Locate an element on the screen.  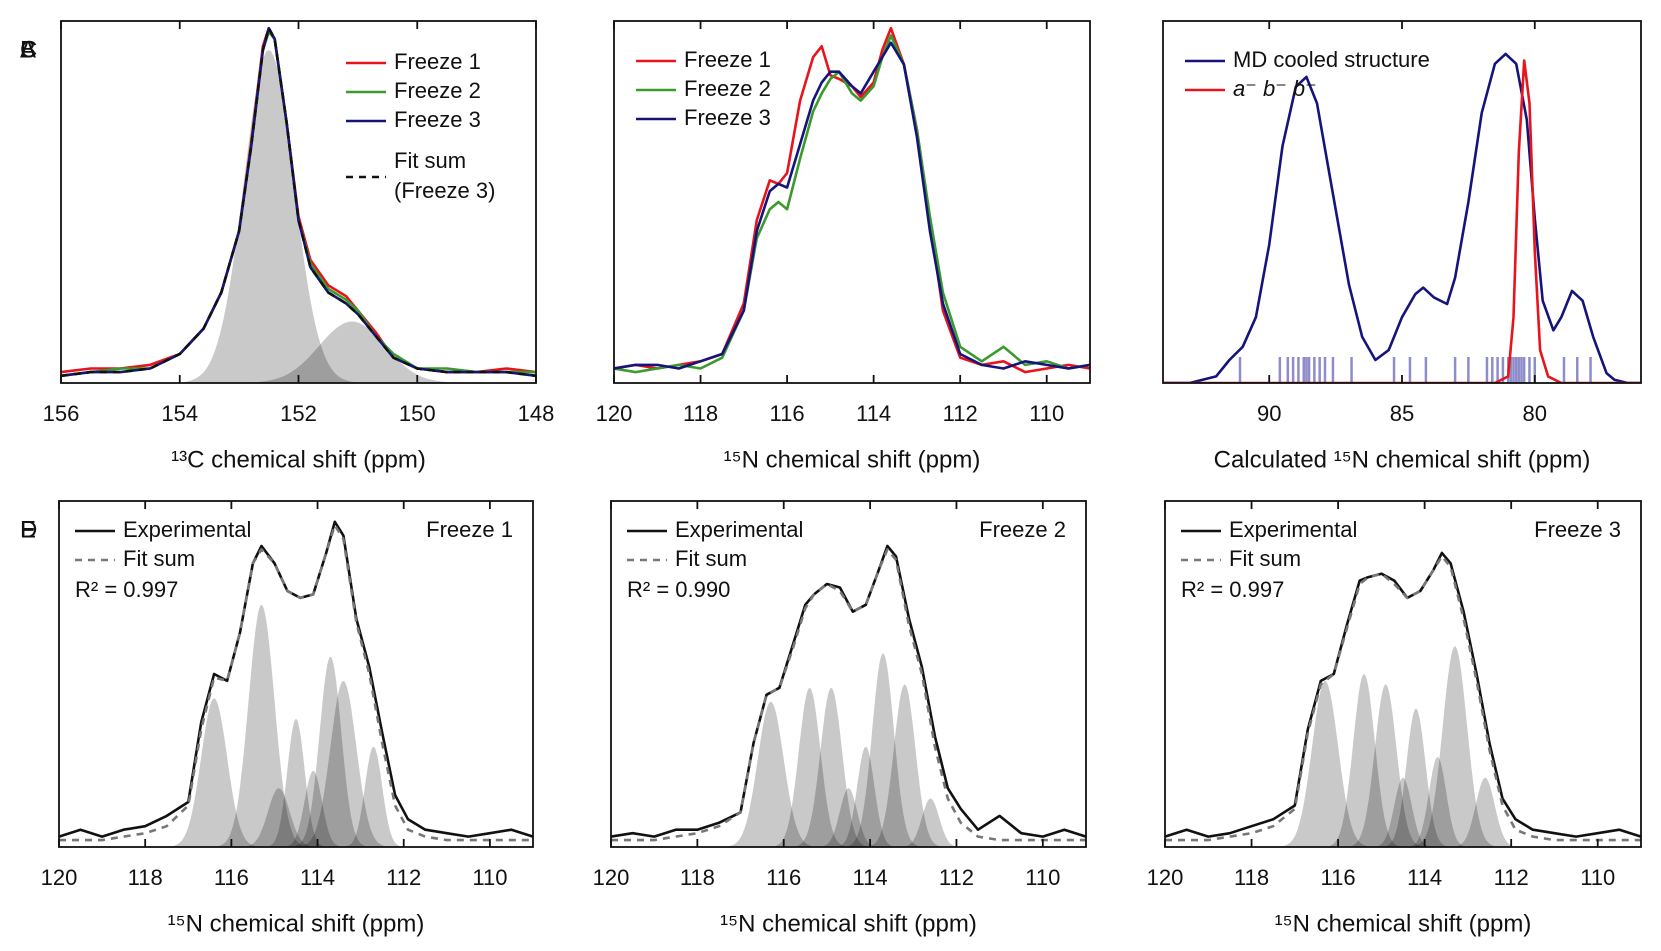
panel-label: E is located at coordinates (28, 529).